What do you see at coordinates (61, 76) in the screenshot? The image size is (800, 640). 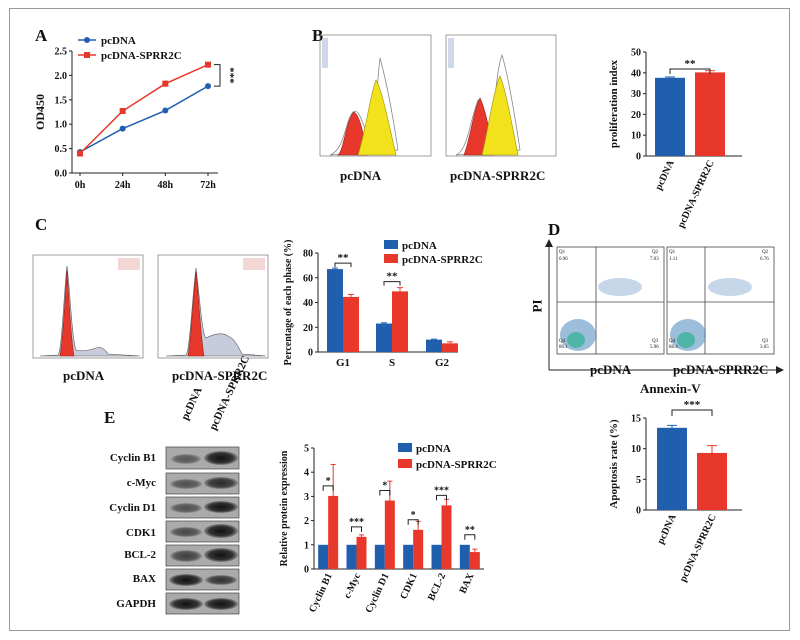 I see `y-tick-label: 2.0` at bounding box center [61, 76].